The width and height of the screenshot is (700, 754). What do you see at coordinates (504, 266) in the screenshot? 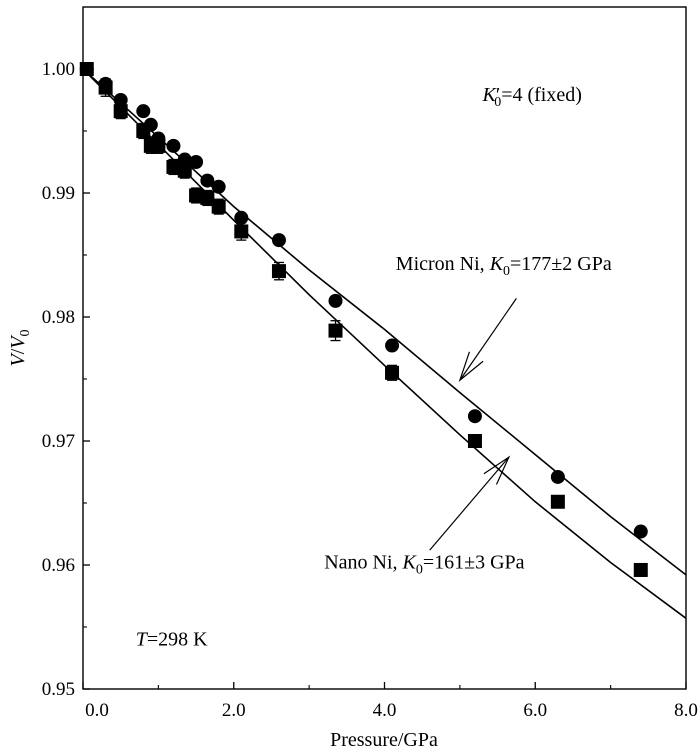
I see `annotation-micron-ni: Micron Ni, K0=177±2 GPa` at bounding box center [504, 266].